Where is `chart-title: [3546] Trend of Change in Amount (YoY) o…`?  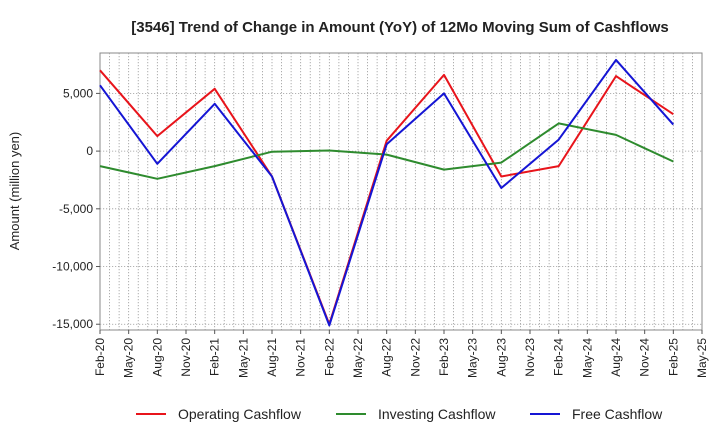 chart-title: [3546] Trend of Change in Amount (YoY) o… is located at coordinates (400, 27).